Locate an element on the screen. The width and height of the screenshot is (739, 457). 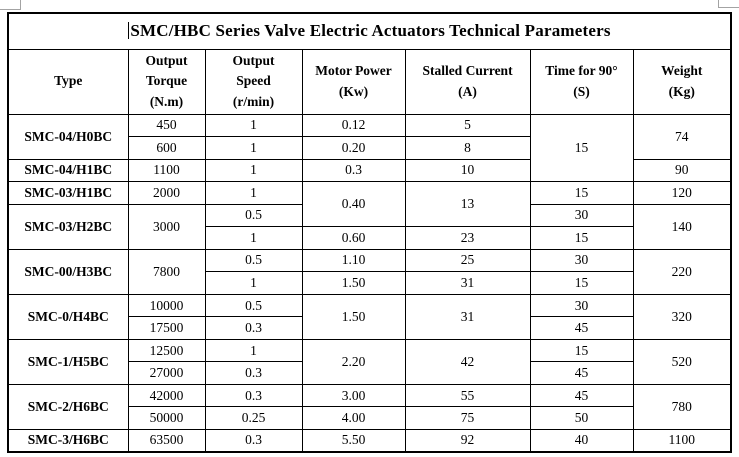
table-row: SMC-2/H6BC 42000 0.3 3.00 55 45 780 is located at coordinates (369, 406).